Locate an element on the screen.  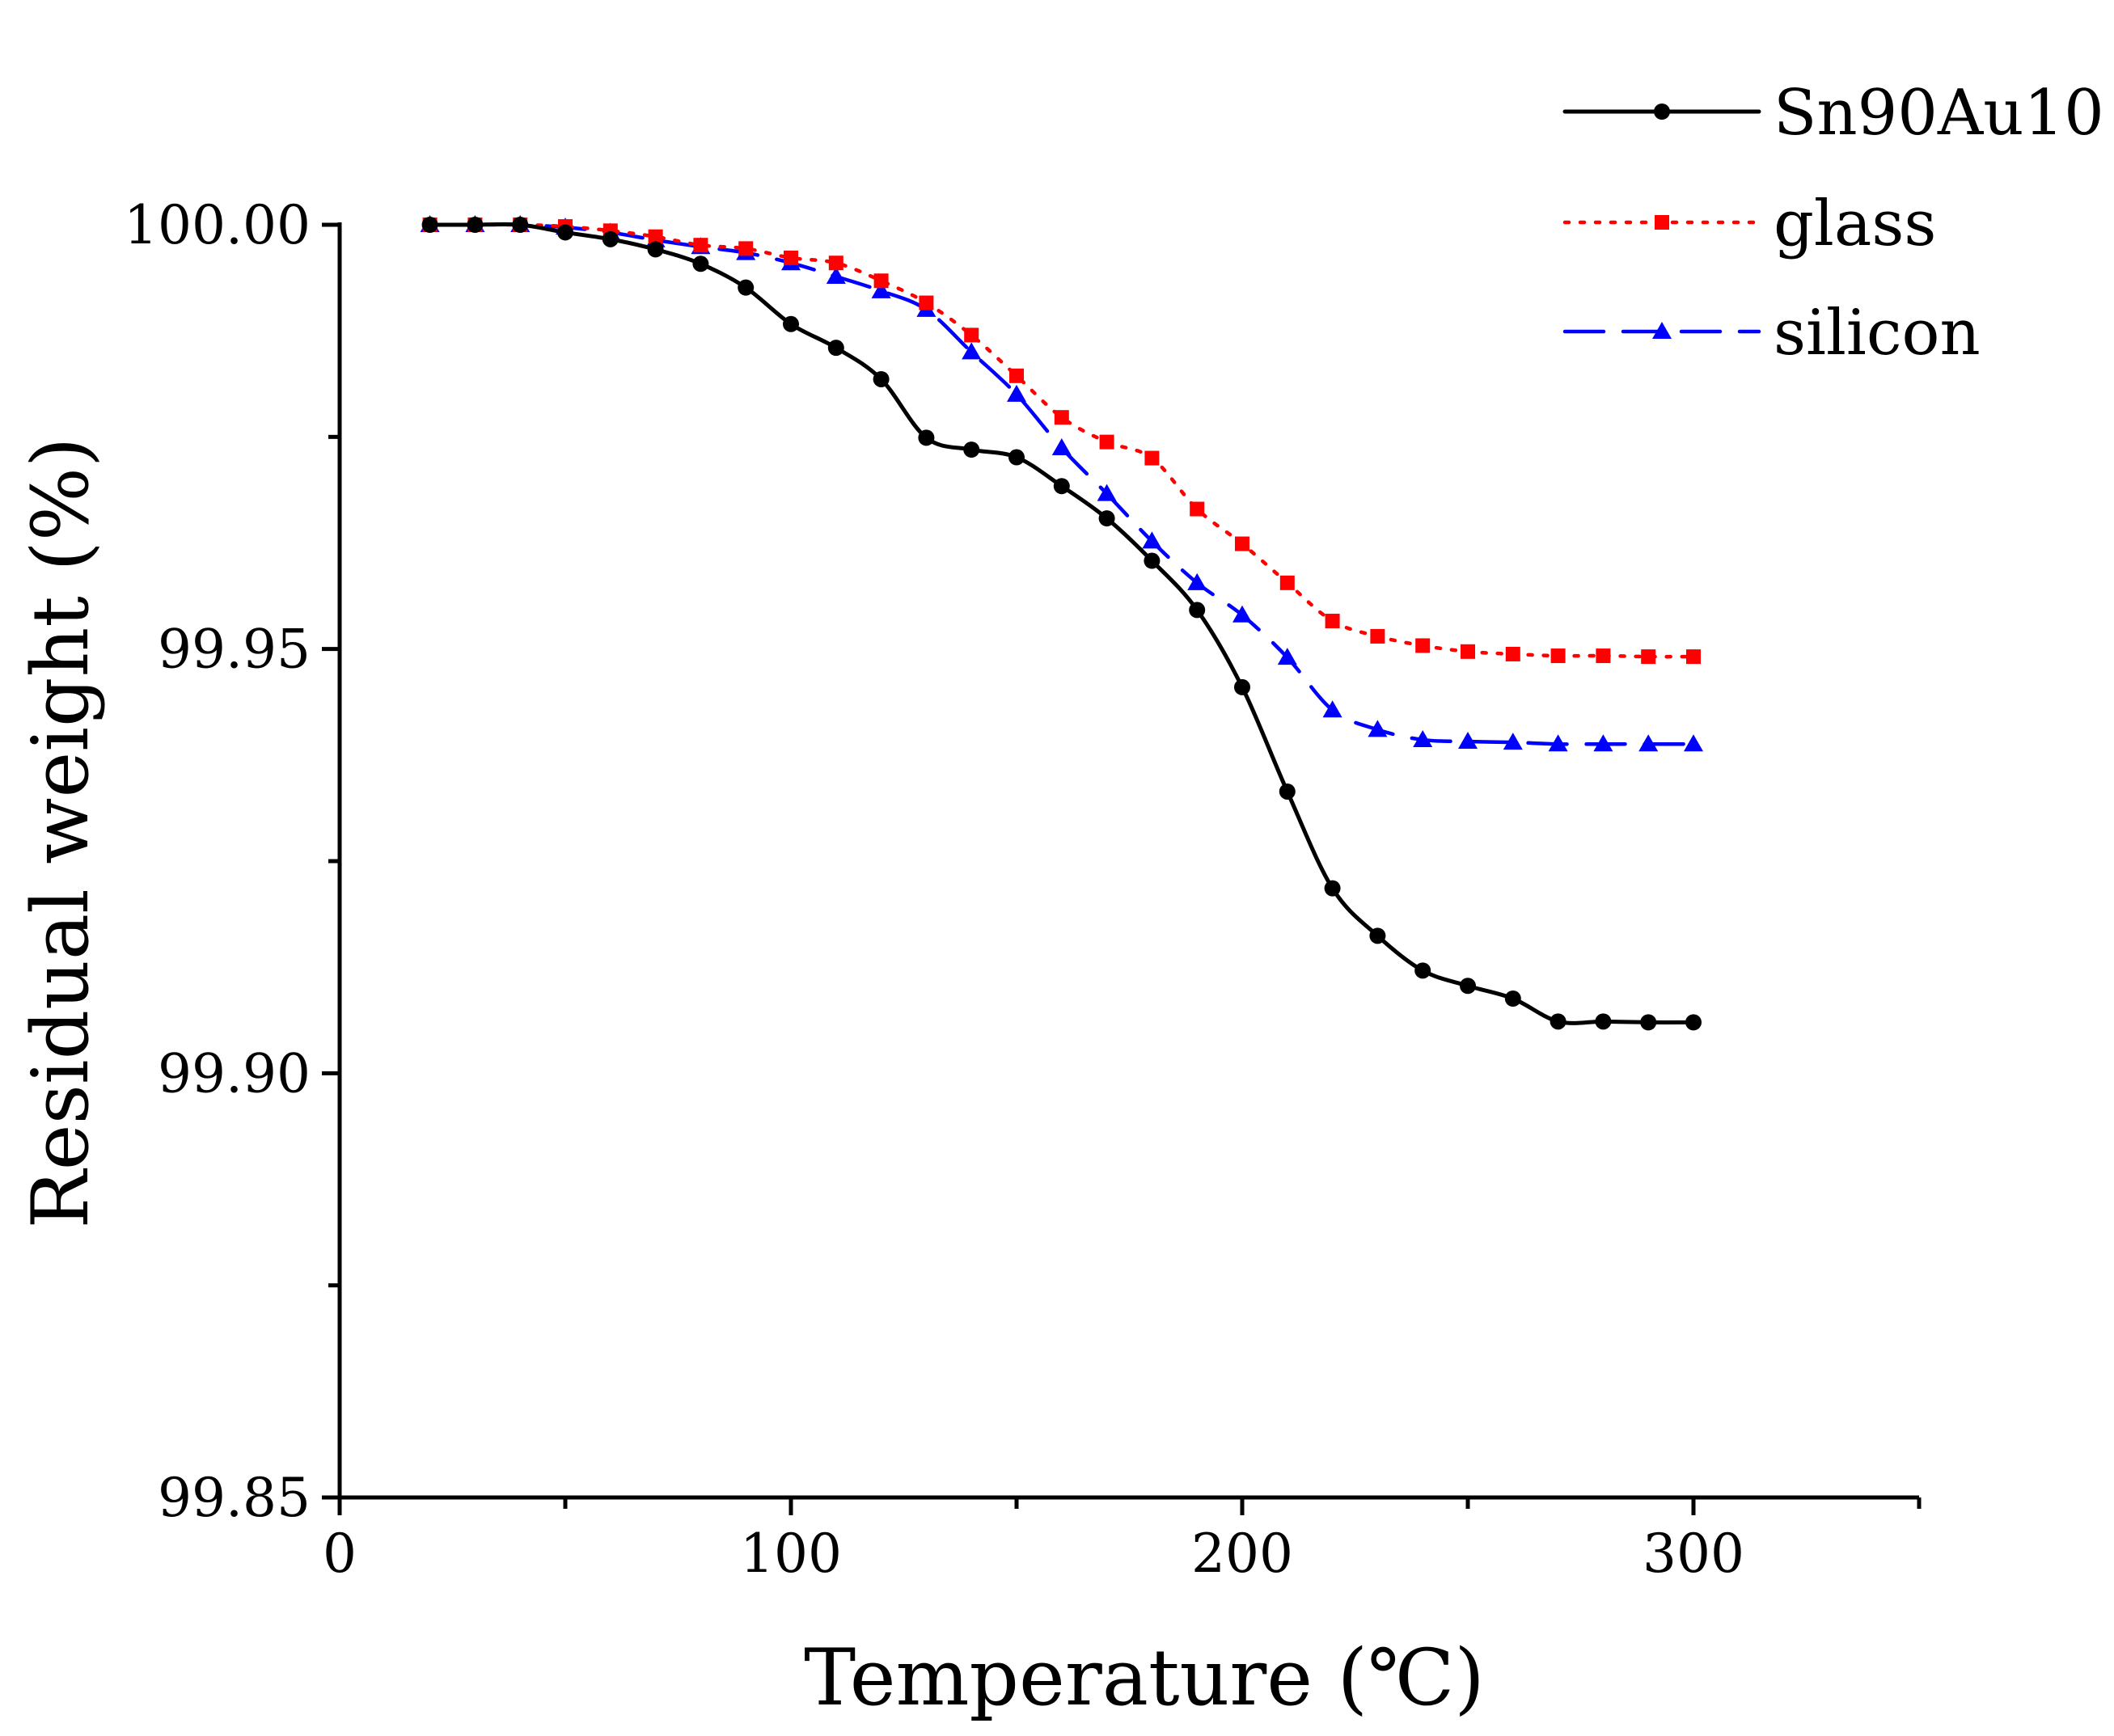
legend-label: glass is located at coordinates (1855, 224).